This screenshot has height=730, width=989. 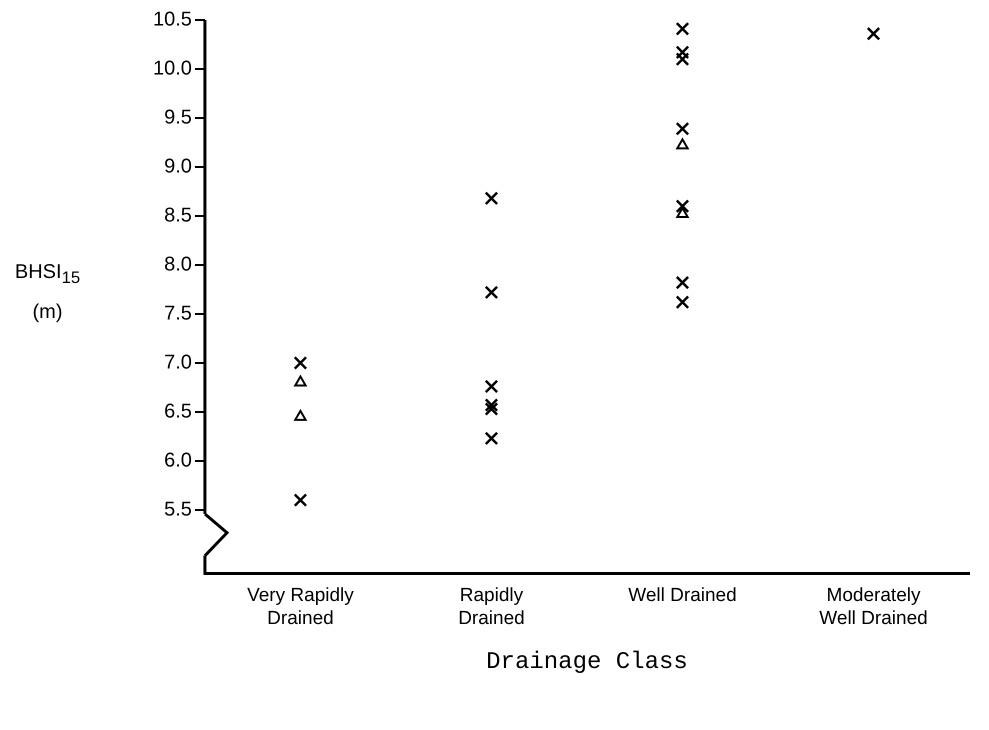 What do you see at coordinates (491, 607) in the screenshot?
I see `x-tick-label: Rapidly Drained` at bounding box center [491, 607].